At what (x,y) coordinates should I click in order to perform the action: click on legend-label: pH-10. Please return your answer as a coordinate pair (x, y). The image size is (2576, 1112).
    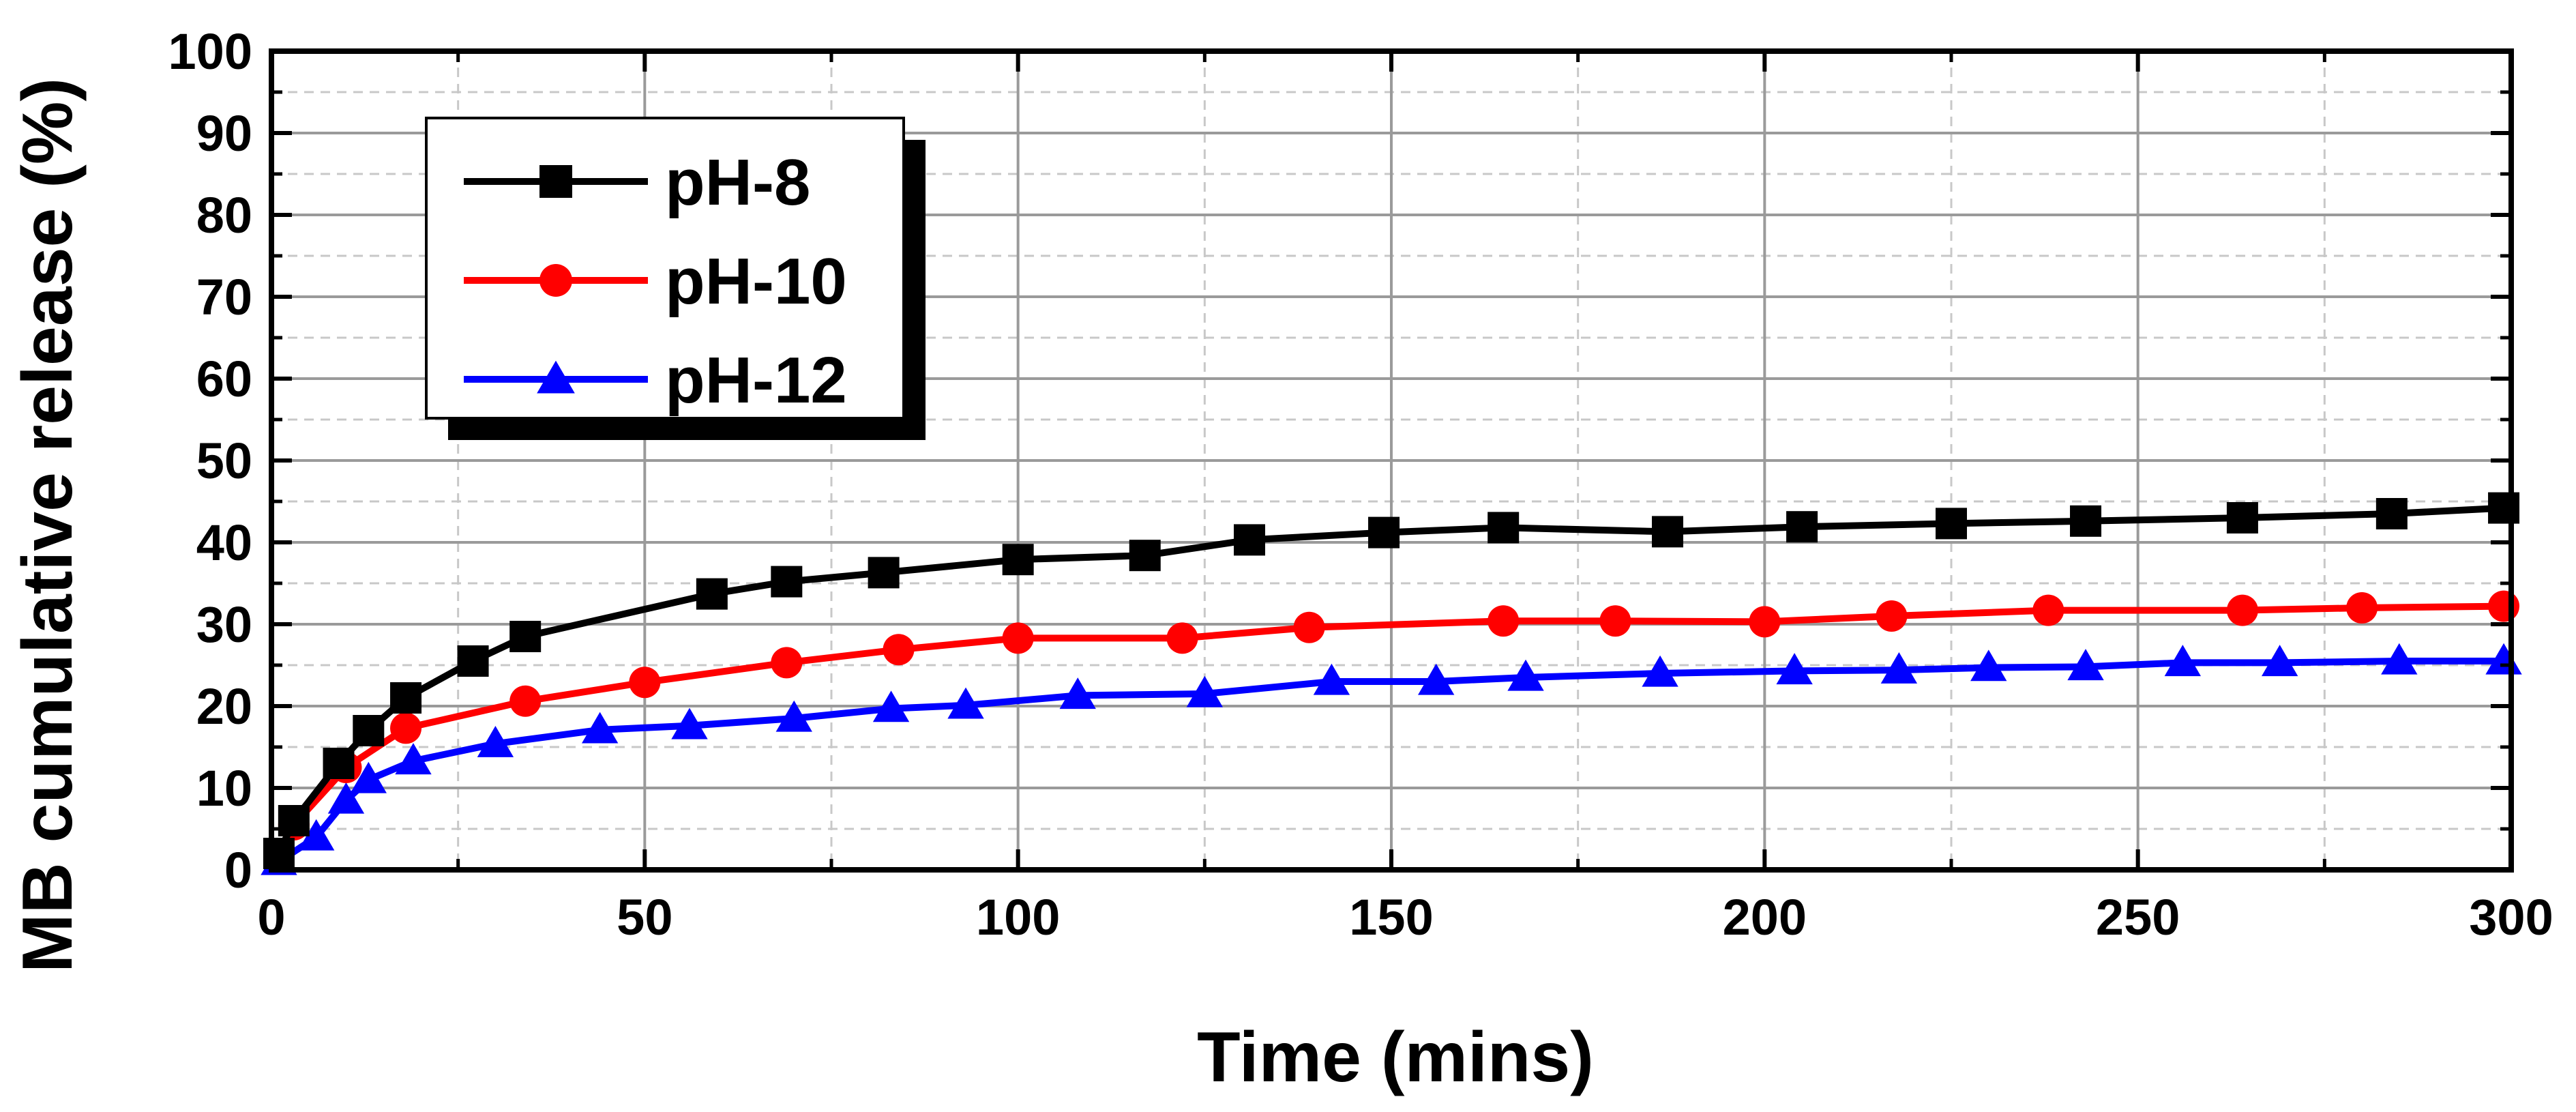
    Looking at the image, I should click on (756, 281).